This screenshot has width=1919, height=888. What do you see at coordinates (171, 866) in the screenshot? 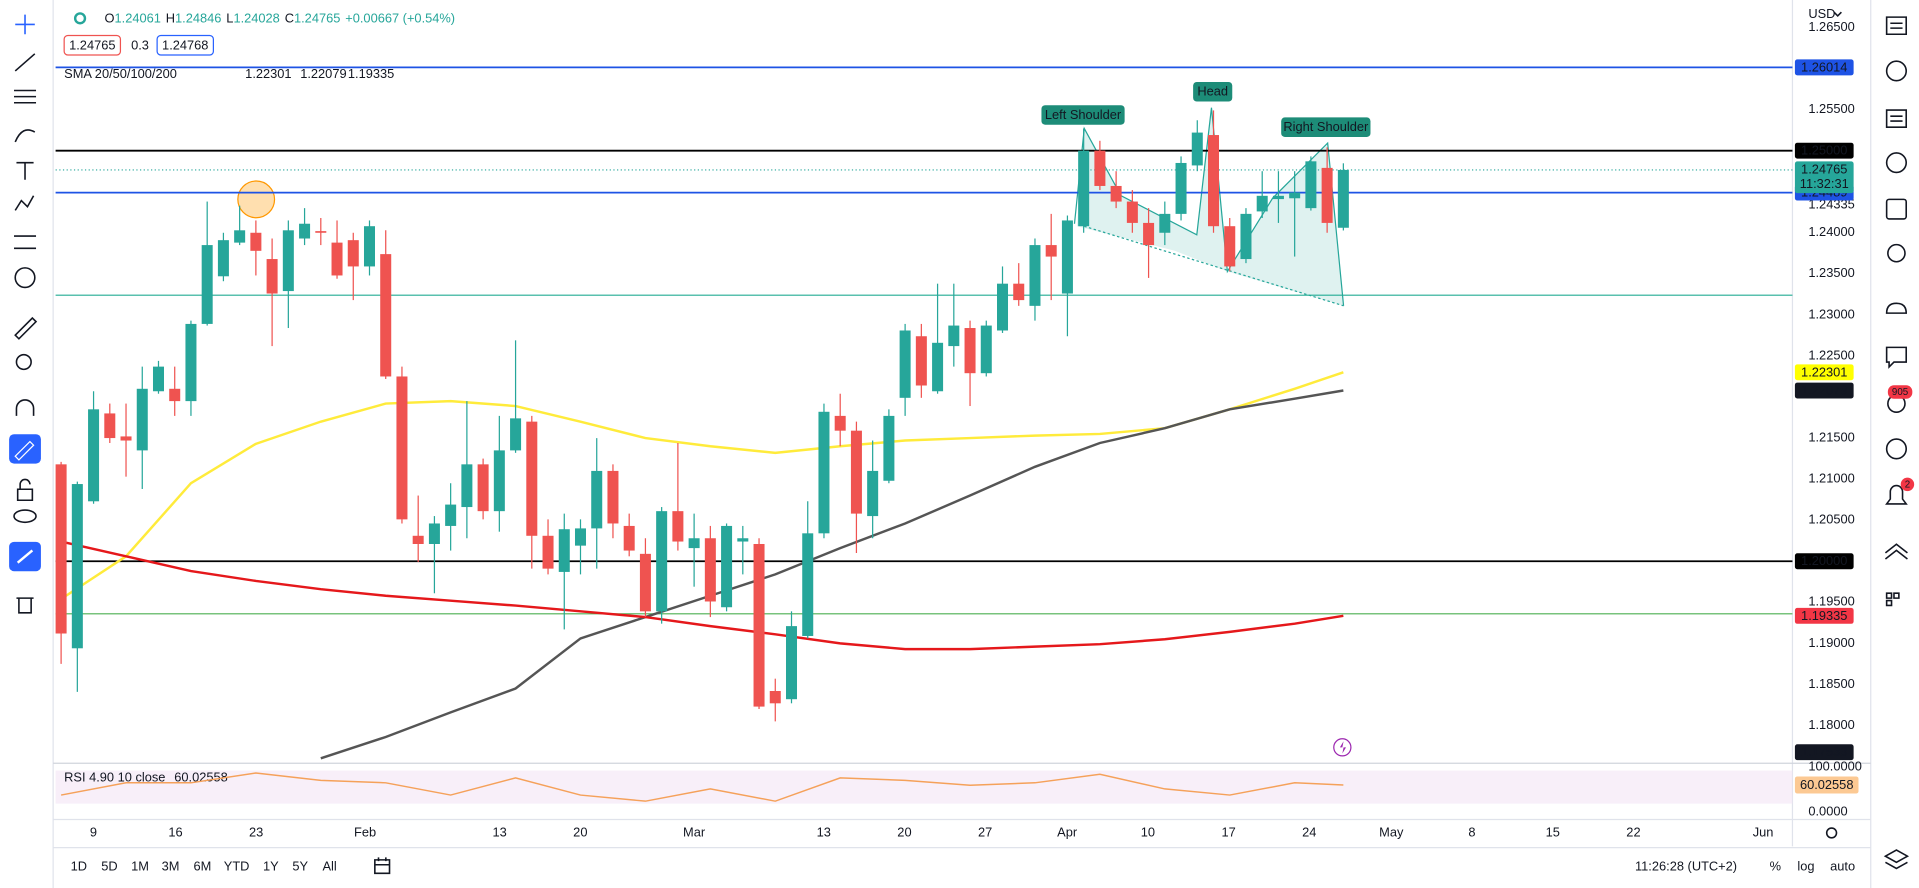
I see `range-button: 3M` at bounding box center [171, 866].